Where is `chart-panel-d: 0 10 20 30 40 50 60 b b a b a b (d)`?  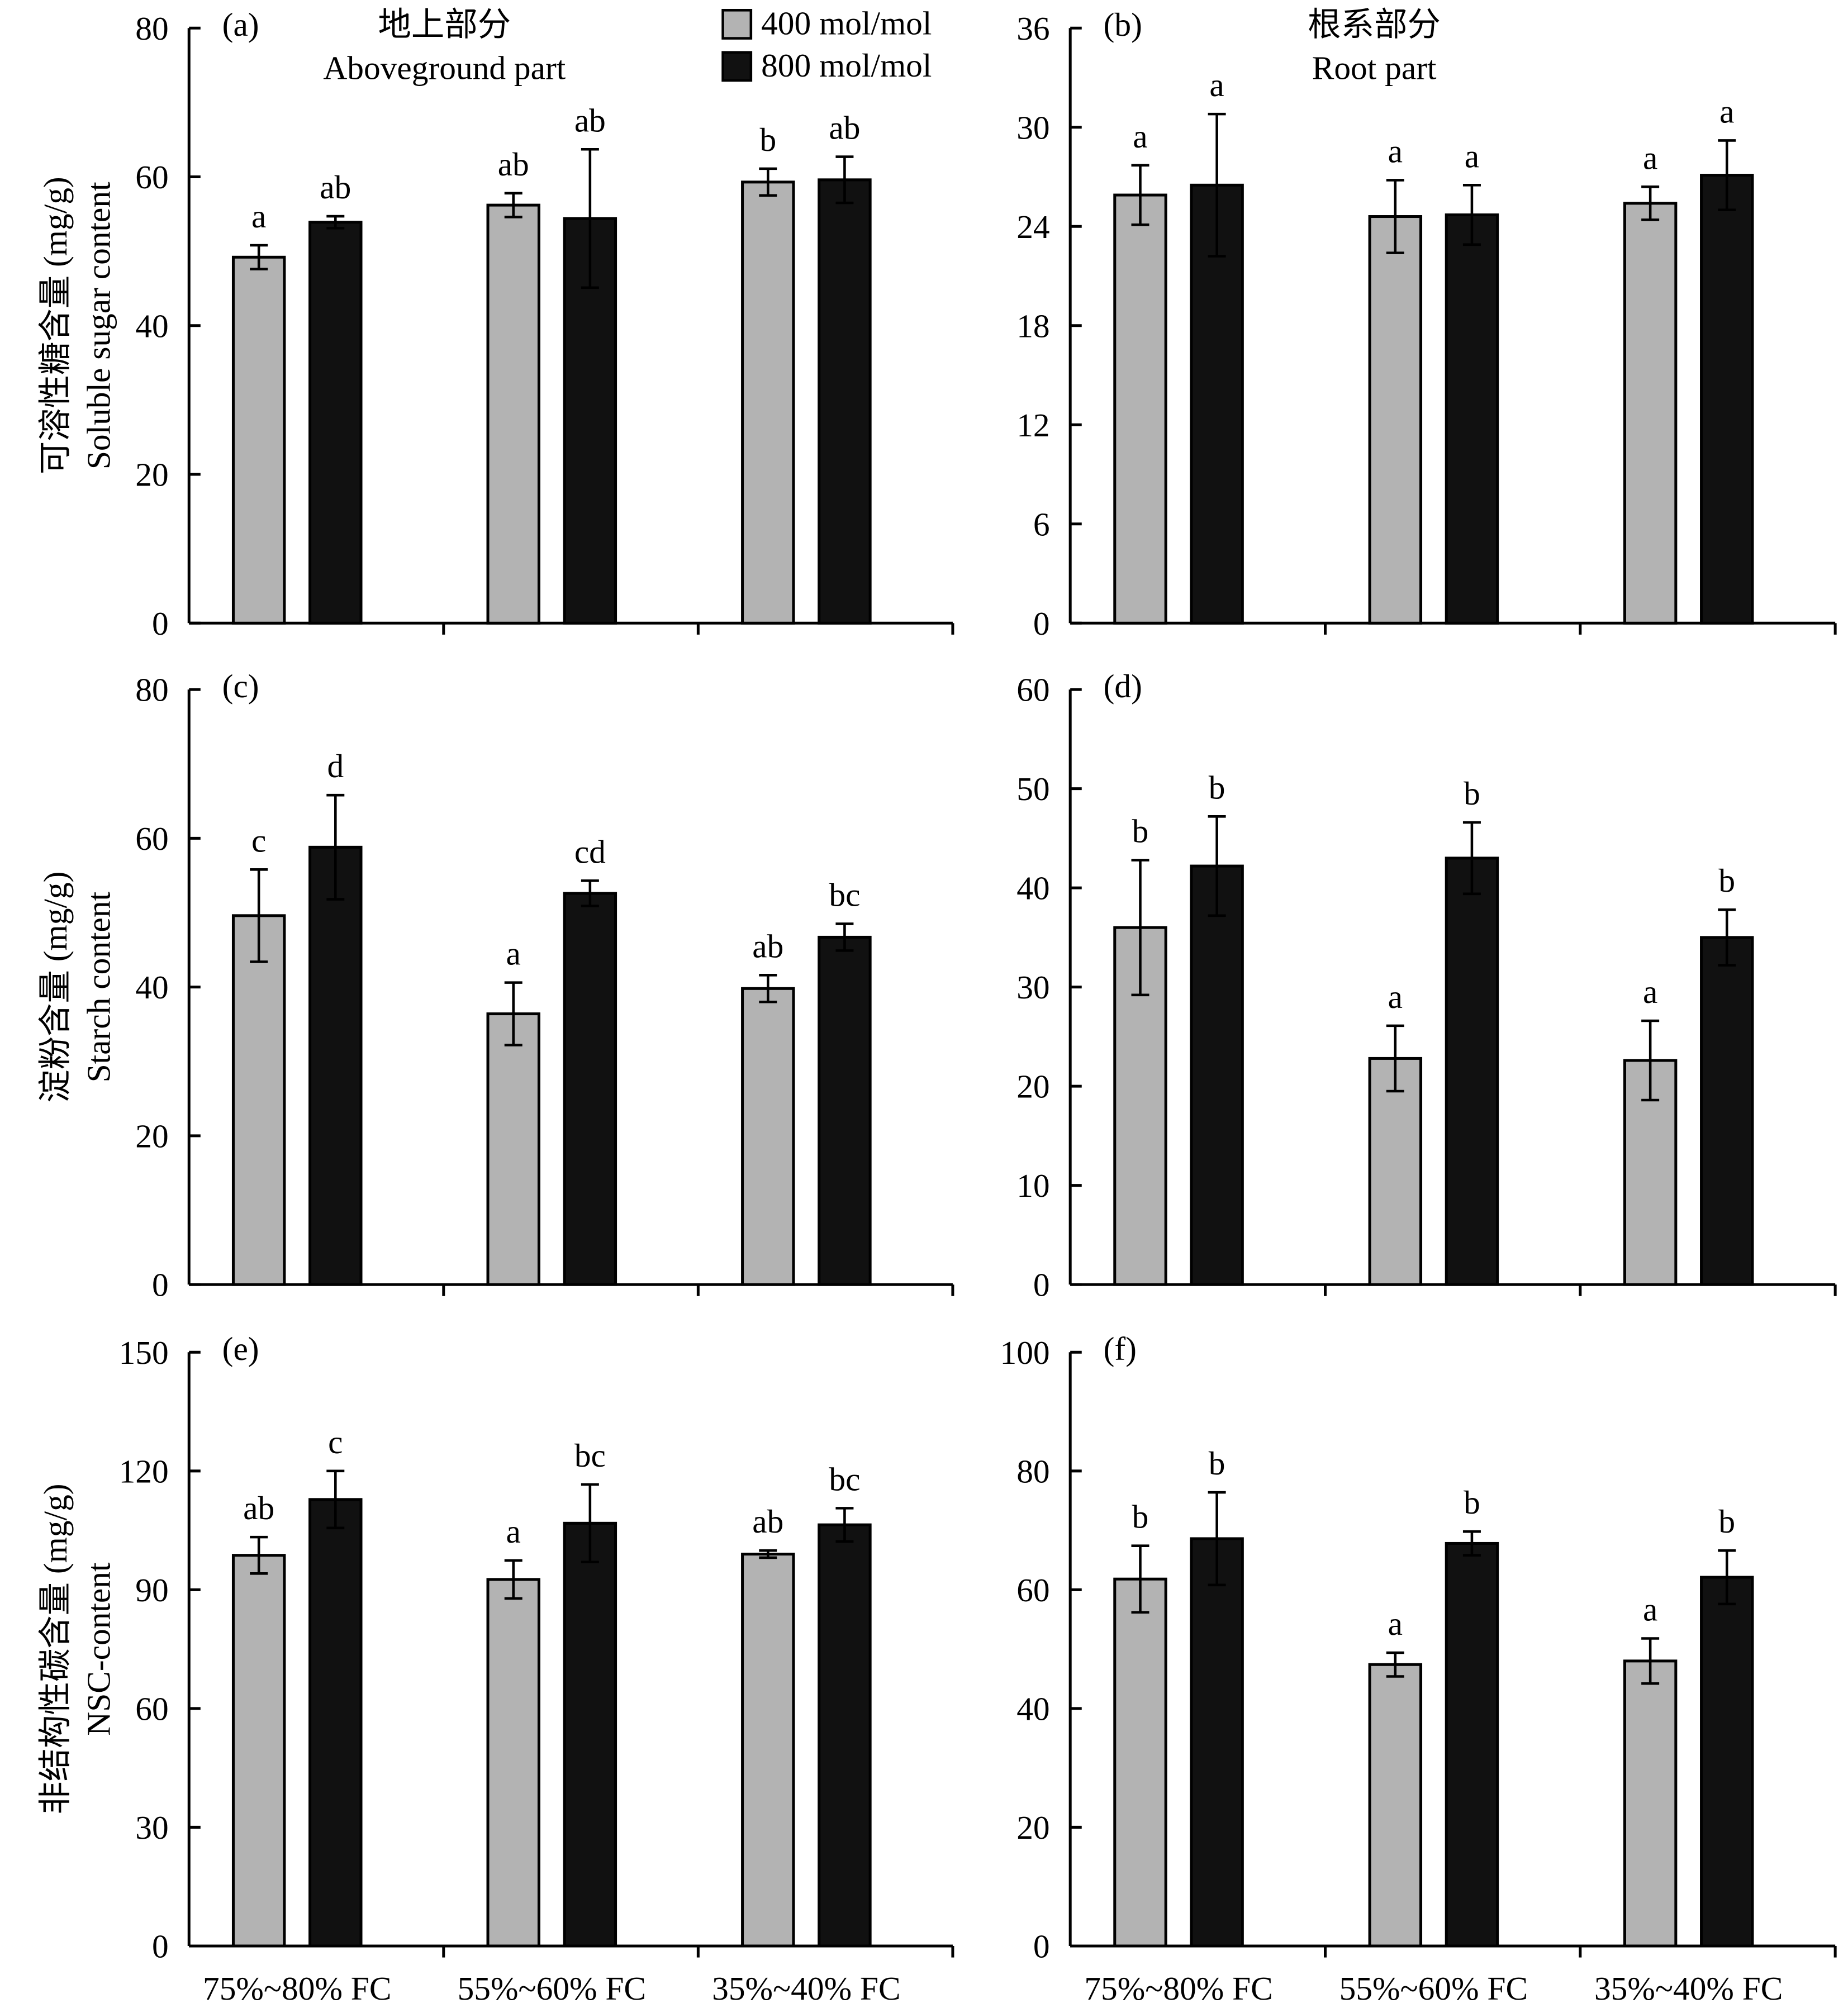 chart-panel-d: 0 10 20 30 40 50 60 b b a b a b (d) is located at coordinates (1426, 985).